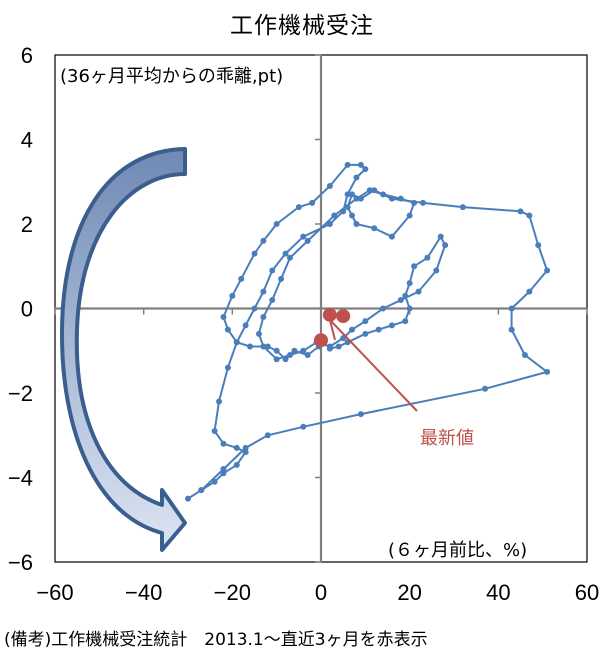 The image size is (604, 663). What do you see at coordinates (302, 26) in the screenshot?
I see `chart-title: 工作機械受注` at bounding box center [302, 26].